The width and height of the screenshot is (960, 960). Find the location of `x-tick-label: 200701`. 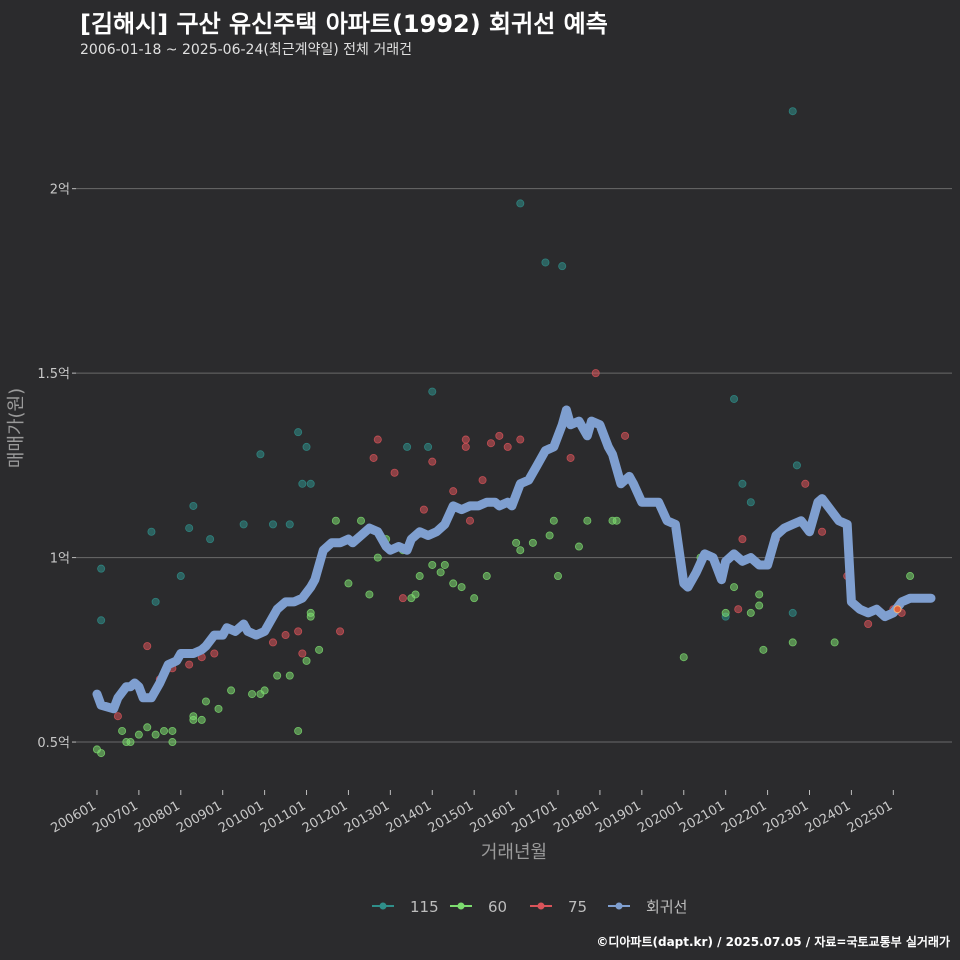

x-tick-label: 200701 is located at coordinates (115, 817).